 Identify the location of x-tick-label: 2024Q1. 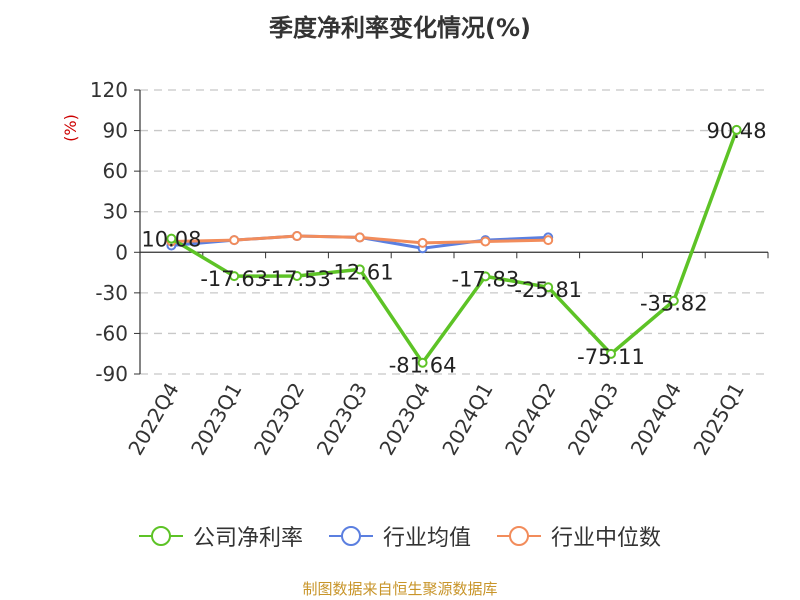
(467, 419).